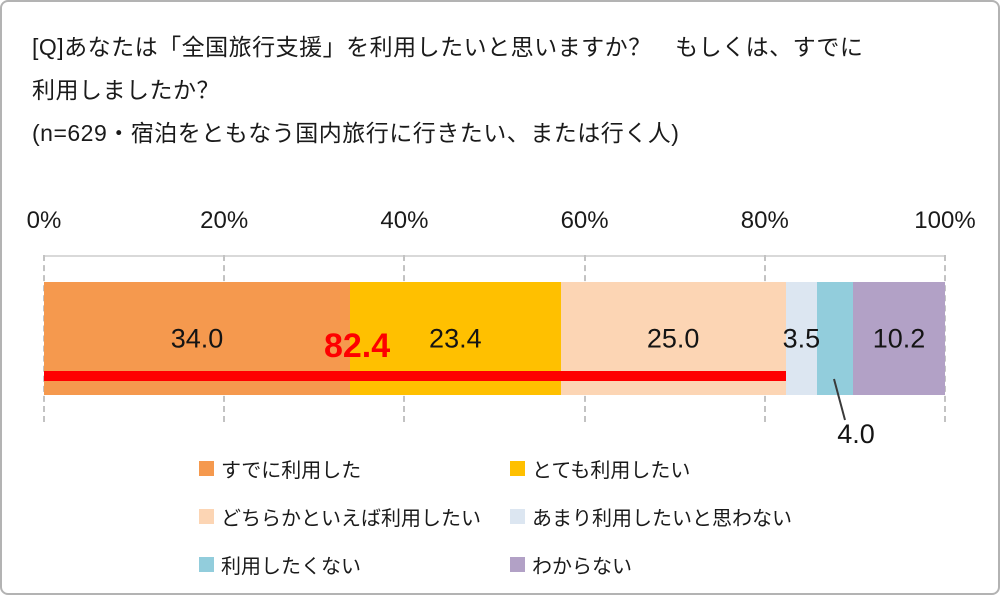  Describe the element at coordinates (126, 90) in the screenshot. I see `question-title-line2: 利用しましたか？` at that location.